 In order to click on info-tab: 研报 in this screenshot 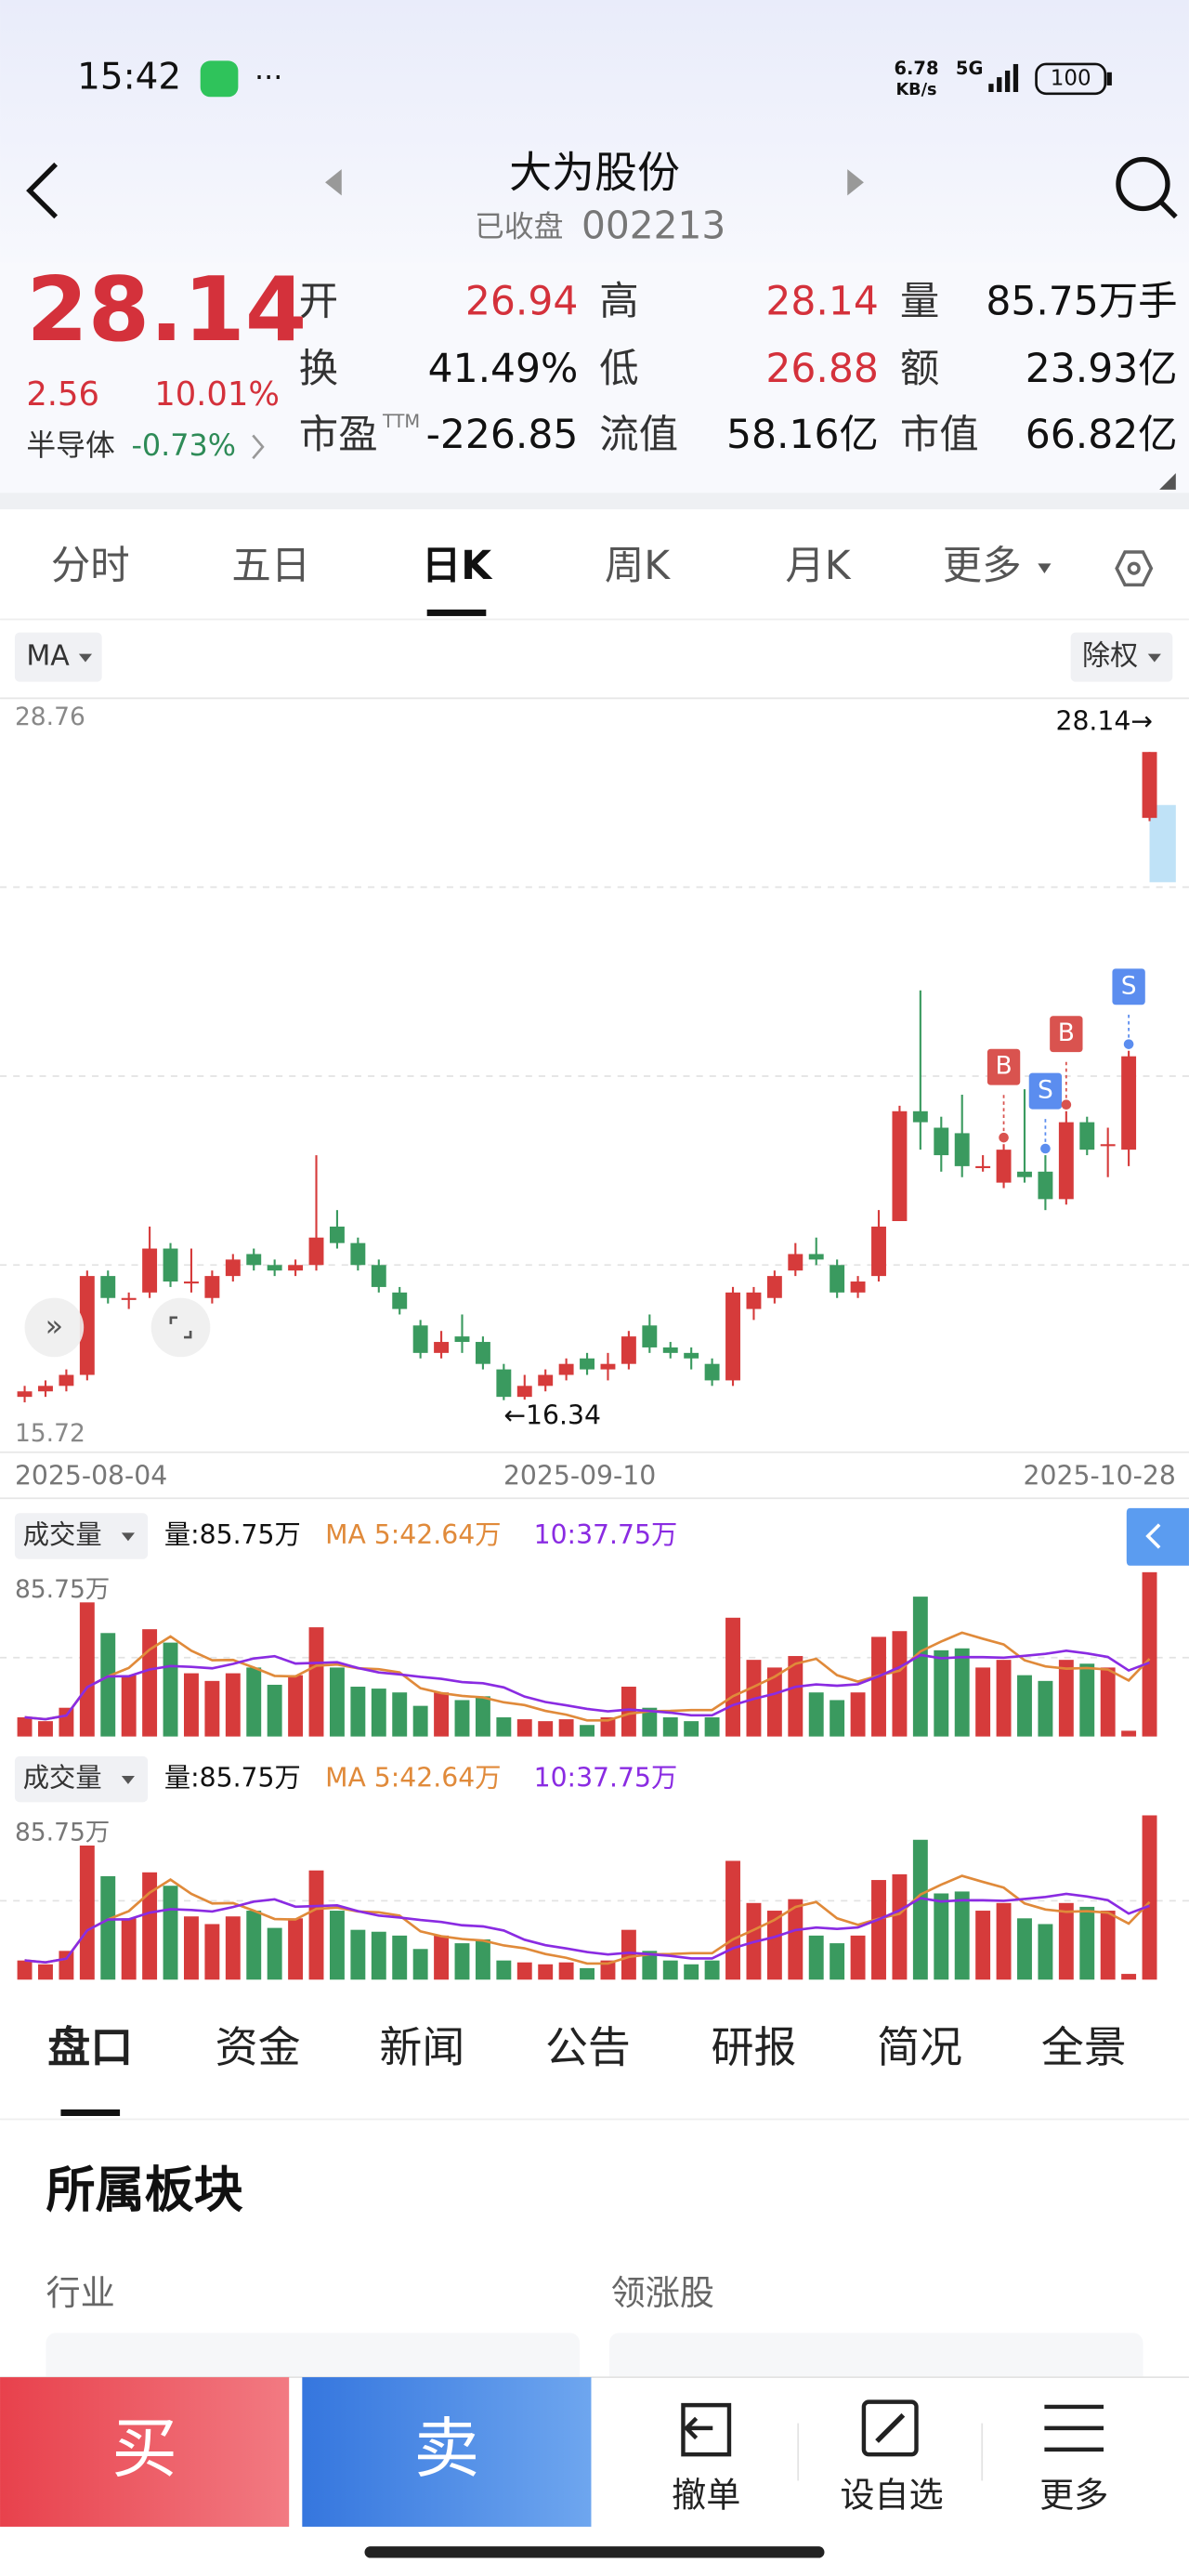, I will do `click(754, 2047)`.